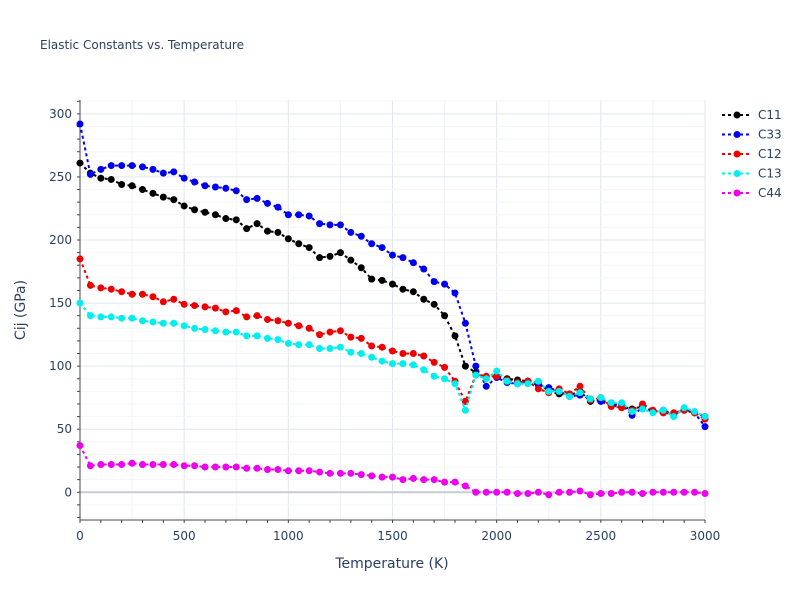 Image resolution: width=800 pixels, height=600 pixels. Describe the element at coordinates (752, 174) in the screenshot. I see `legend-item-c13: C13` at that location.